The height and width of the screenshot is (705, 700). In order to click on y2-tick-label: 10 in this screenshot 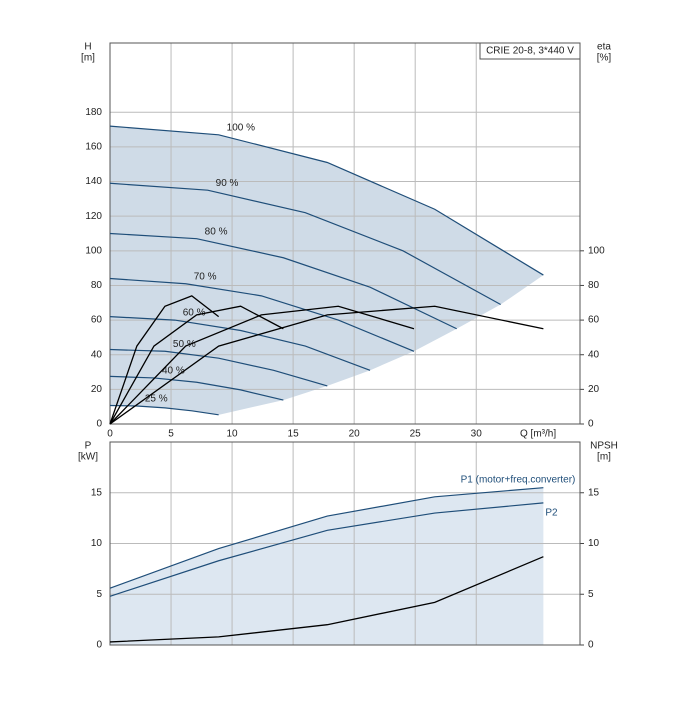, I will do `click(594, 543)`.